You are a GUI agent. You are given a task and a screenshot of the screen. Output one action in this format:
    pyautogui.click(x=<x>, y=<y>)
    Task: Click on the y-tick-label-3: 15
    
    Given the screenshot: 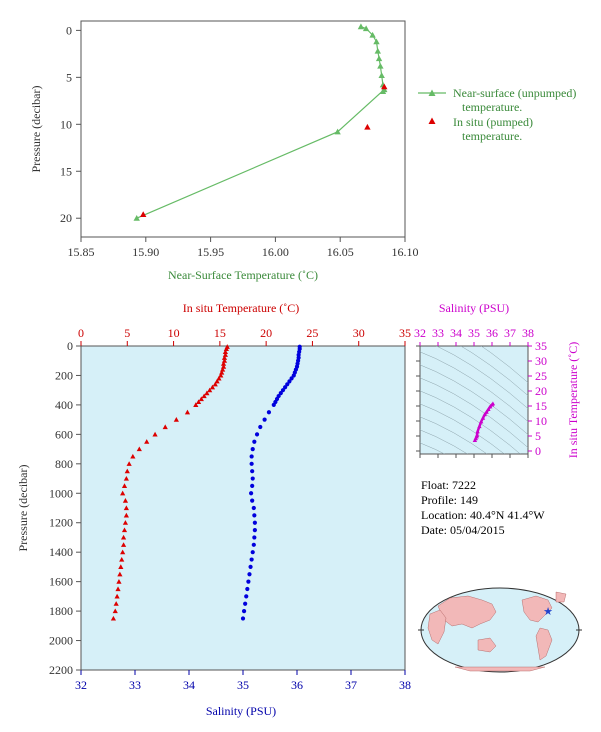 What is the action you would take?
    pyautogui.click(x=66, y=171)
    